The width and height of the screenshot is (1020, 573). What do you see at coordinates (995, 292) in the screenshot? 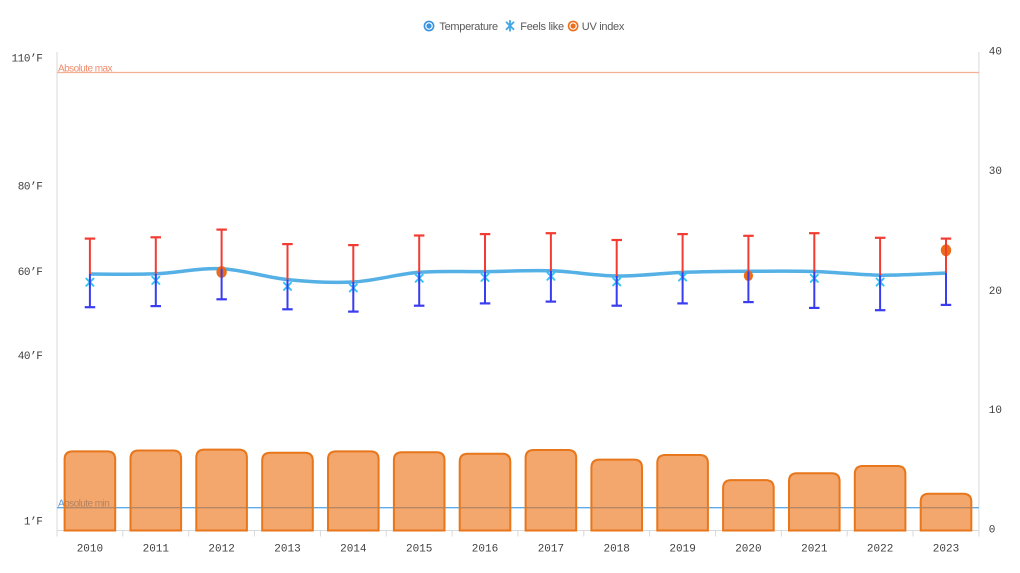
I see `svg-text: 20` at bounding box center [995, 292].